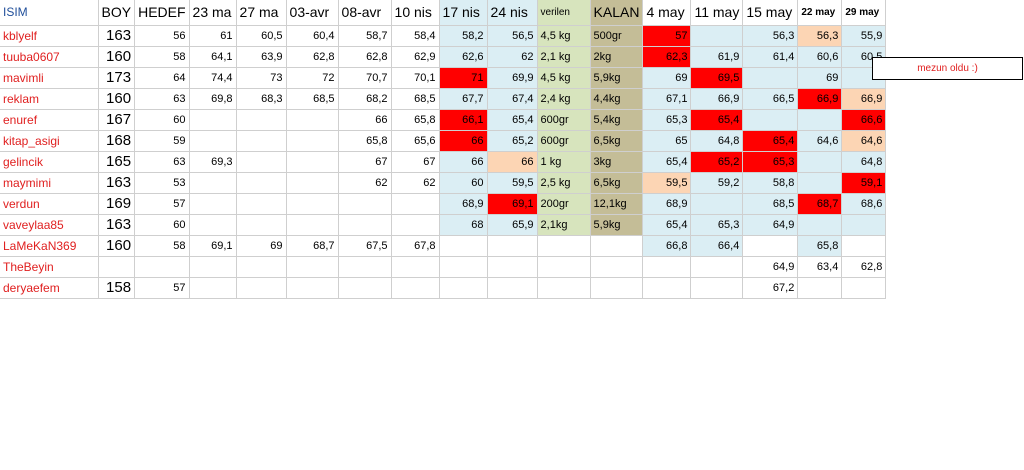  Describe the element at coordinates (213, 99) in the screenshot. I see `table-cell: 69,8` at that location.